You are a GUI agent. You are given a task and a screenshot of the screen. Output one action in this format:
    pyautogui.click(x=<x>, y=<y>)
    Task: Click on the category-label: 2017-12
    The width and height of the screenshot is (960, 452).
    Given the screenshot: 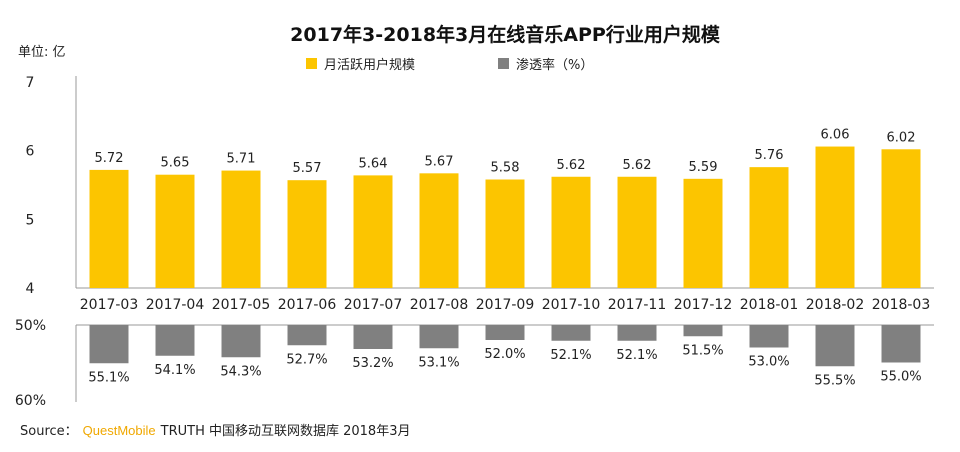 What is the action you would take?
    pyautogui.click(x=703, y=305)
    